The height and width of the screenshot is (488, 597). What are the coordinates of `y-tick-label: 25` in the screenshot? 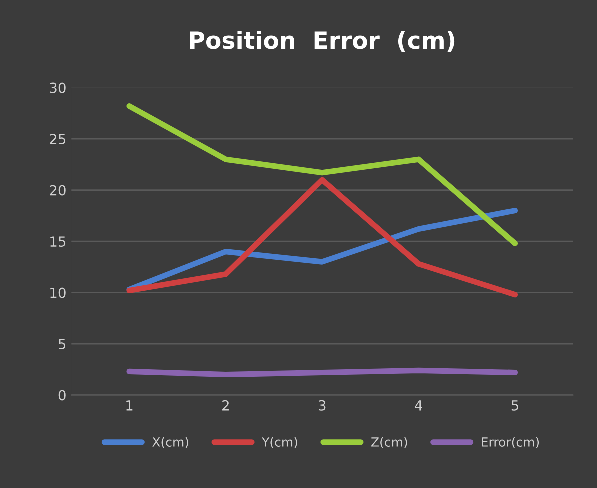 It's located at (58, 139).